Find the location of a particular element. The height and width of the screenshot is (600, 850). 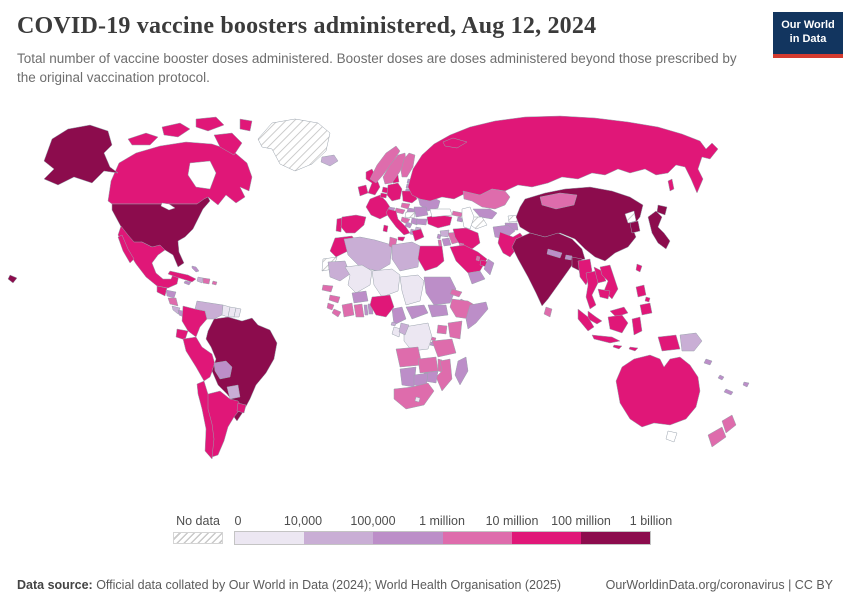

country-eritrea is located at coordinates (456, 293).